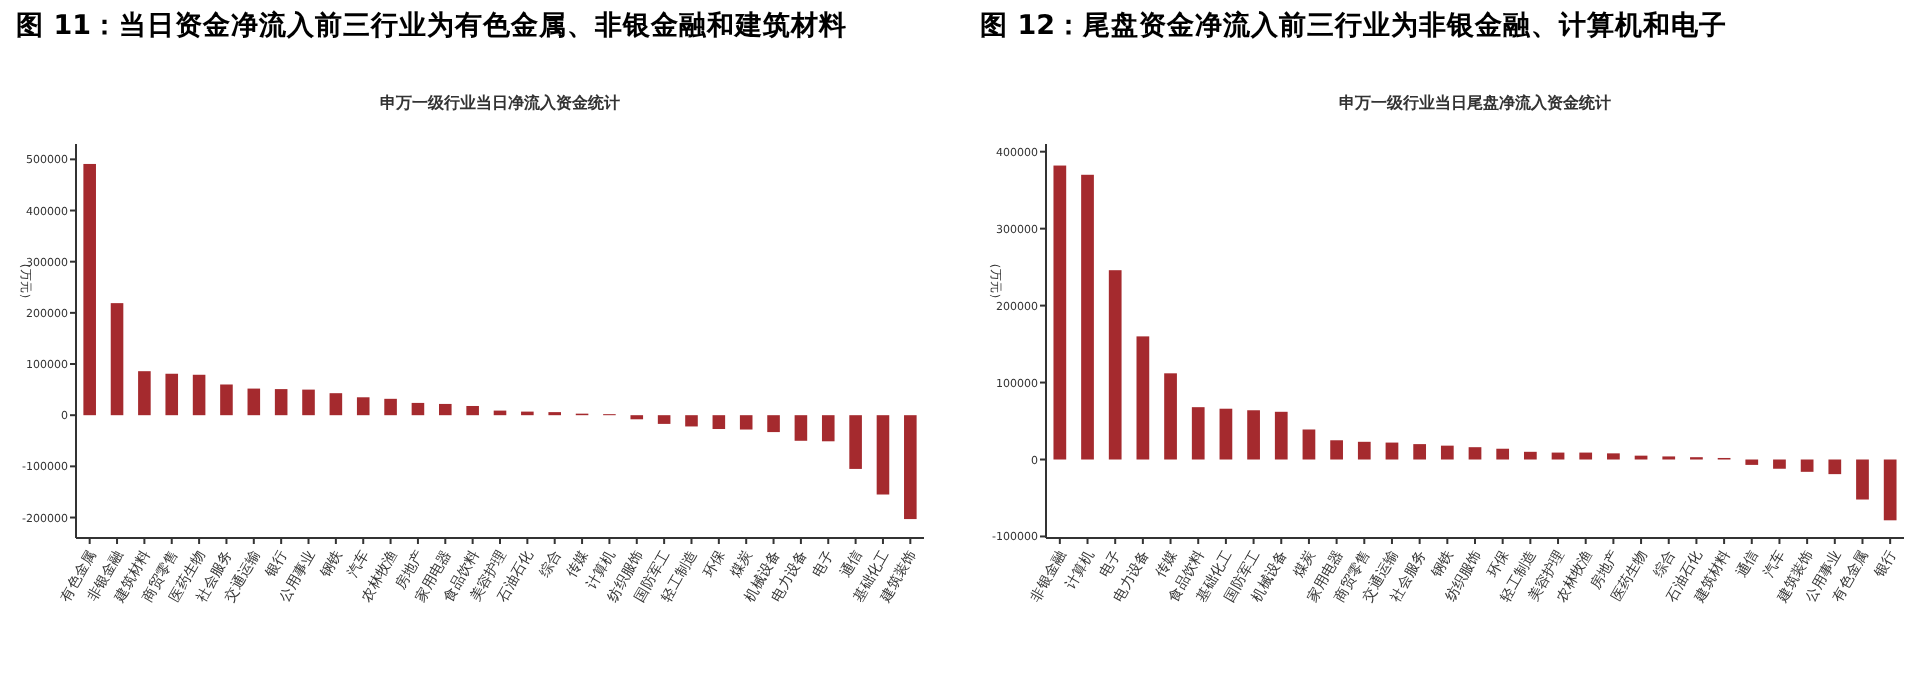  I want to click on chart-subtitle: 申万一级行业当日尾盘净流入资金统计, so click(1475, 102).